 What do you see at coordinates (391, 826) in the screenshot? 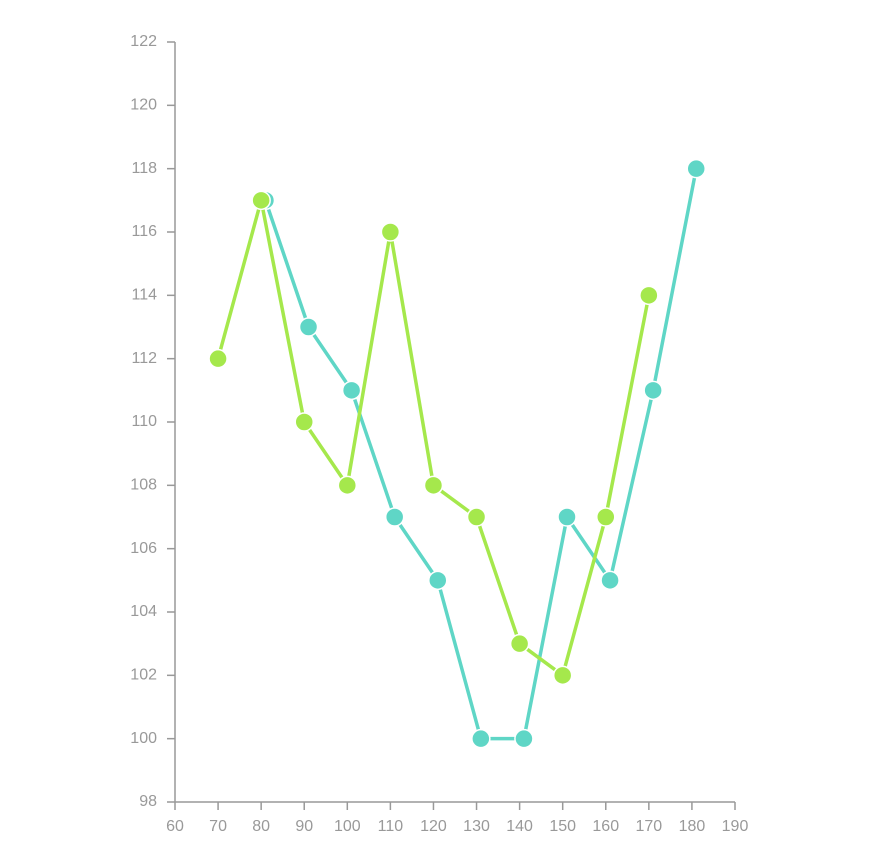
I see `x-tick-label: 110` at bounding box center [391, 826].